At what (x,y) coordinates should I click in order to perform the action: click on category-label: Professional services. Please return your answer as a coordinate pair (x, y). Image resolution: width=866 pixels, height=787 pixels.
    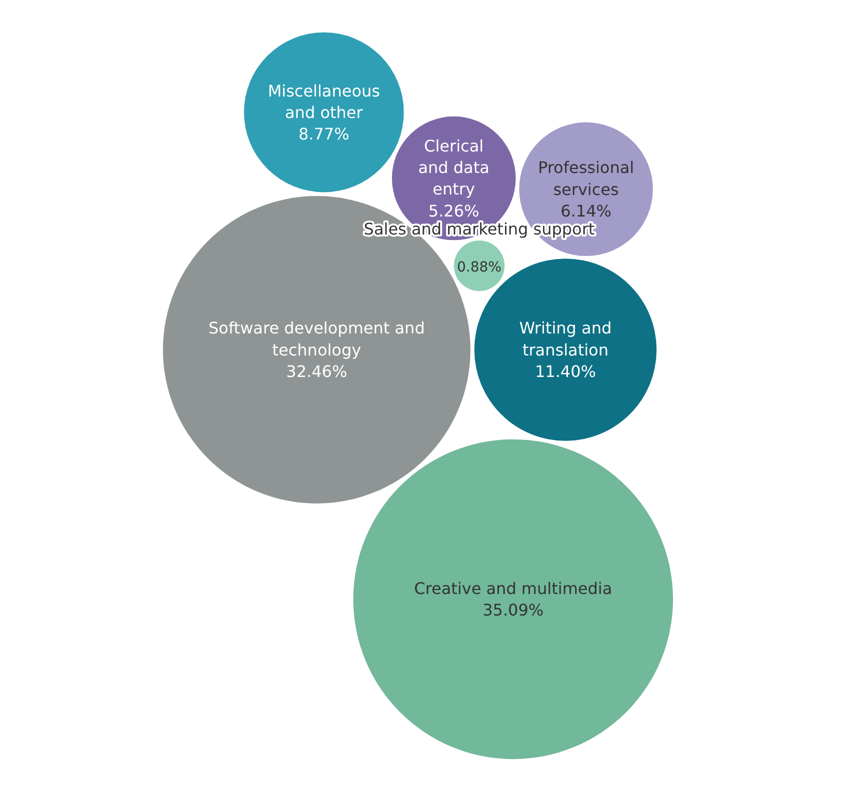
    Looking at the image, I should click on (586, 178).